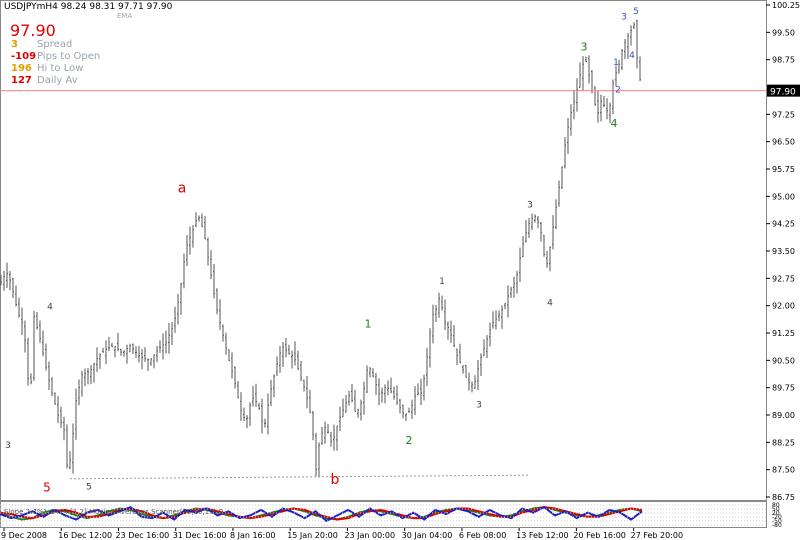  I want to click on stat-spread: 3 Spread, so click(41, 44).